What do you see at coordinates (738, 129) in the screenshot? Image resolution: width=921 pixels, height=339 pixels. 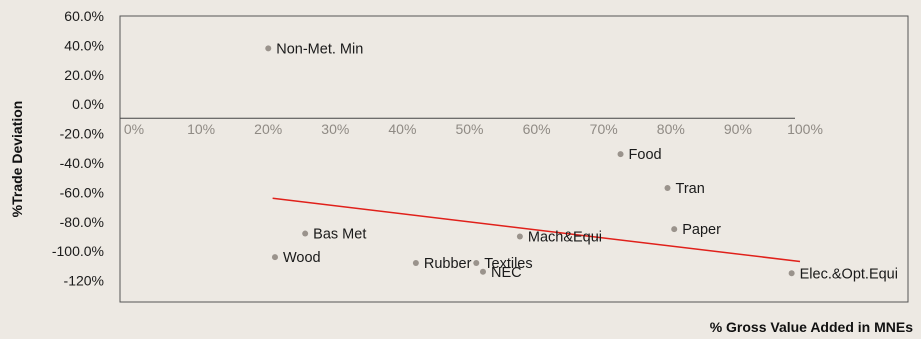 I see `x-tick-label: 90%` at bounding box center [738, 129].